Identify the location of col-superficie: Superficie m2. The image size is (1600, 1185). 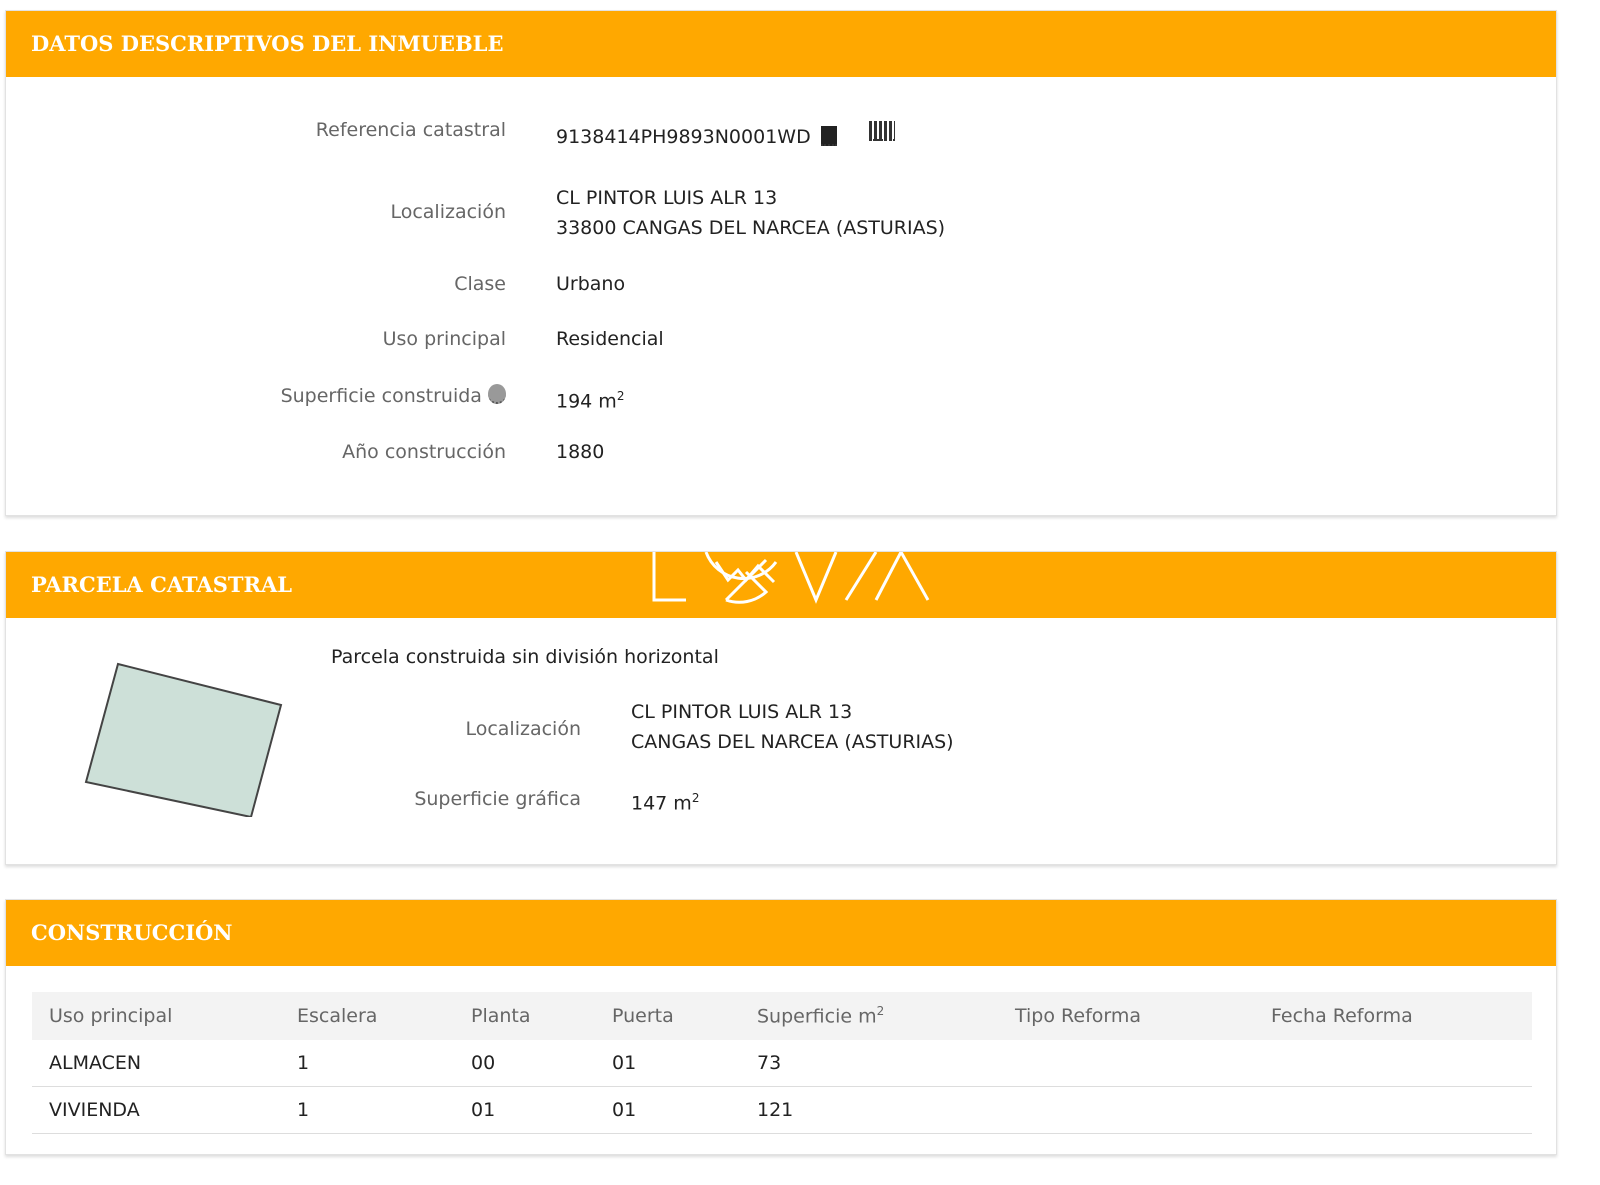
(869, 1016).